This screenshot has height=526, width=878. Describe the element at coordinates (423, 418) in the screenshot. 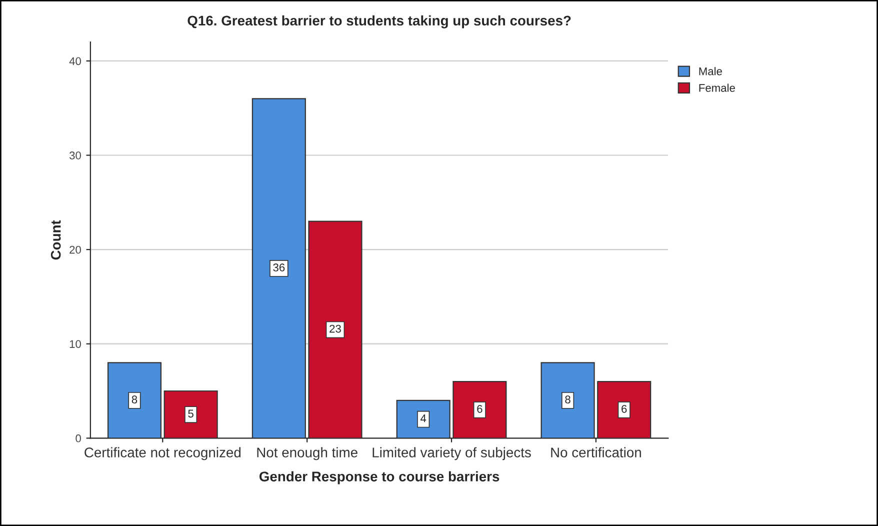

I see `data-label: 4` at that location.